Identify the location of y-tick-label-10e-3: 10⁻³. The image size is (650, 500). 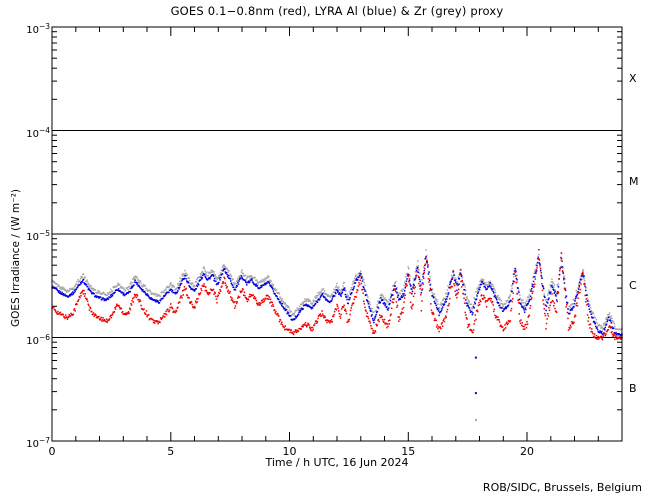
(38, 29).